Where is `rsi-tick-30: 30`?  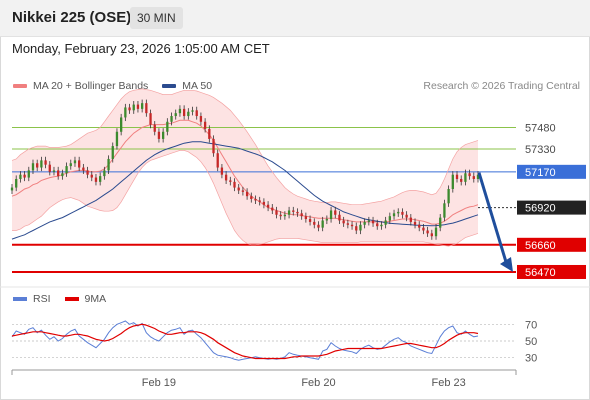 rsi-tick-30: 30 is located at coordinates (531, 359).